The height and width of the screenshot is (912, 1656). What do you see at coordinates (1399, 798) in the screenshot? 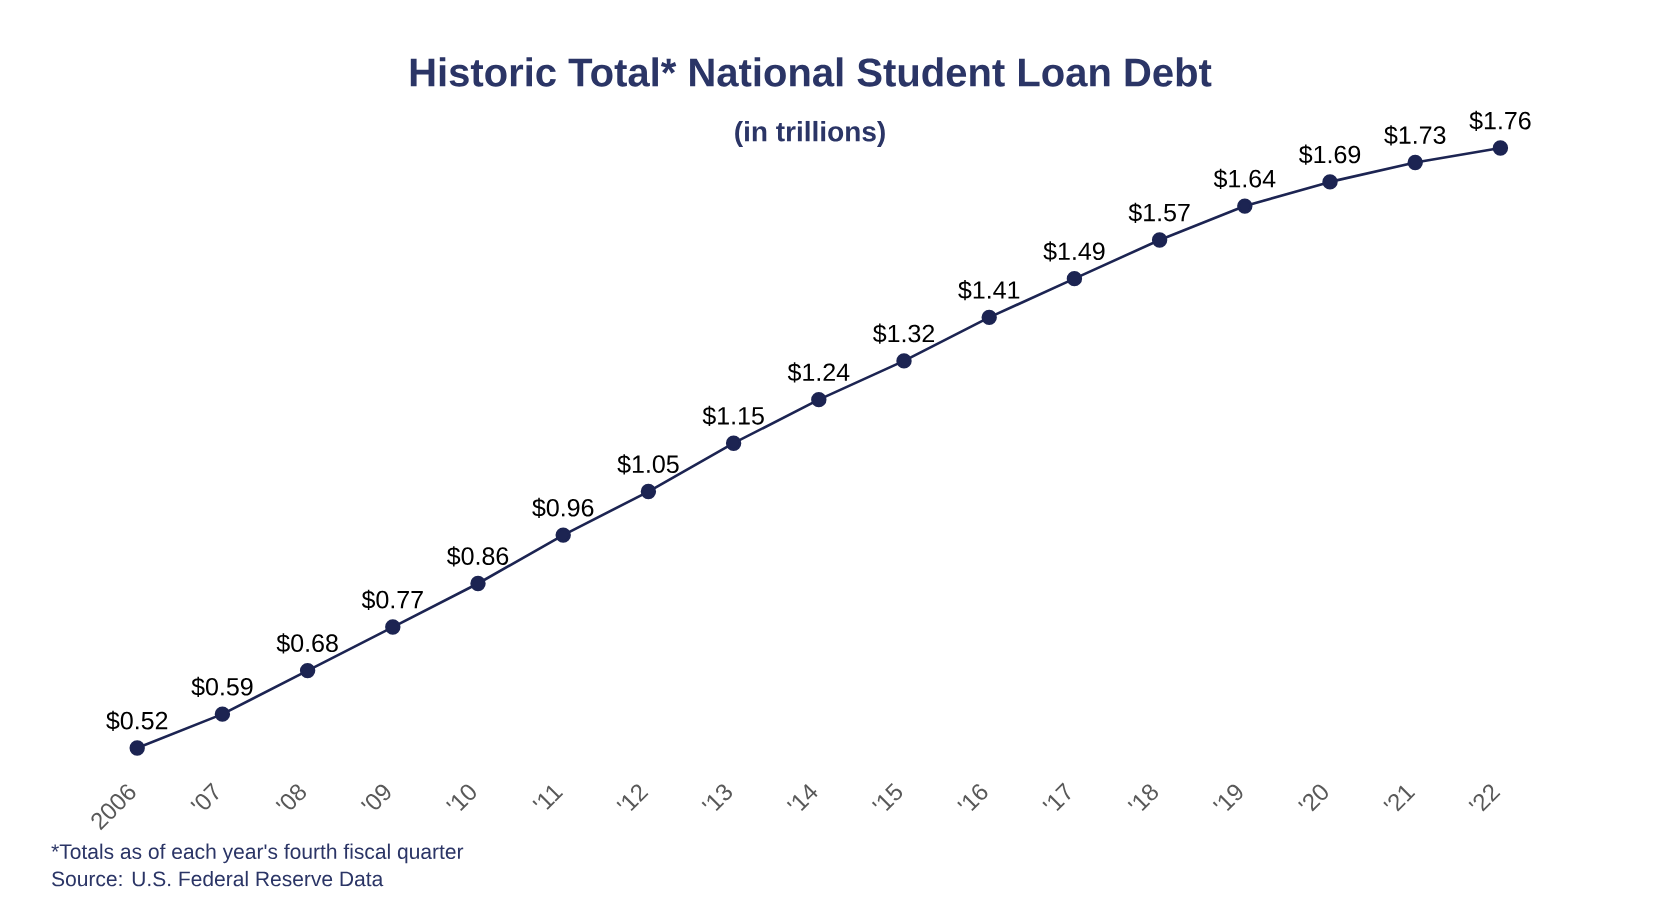
I see `x-tick-label: '21` at bounding box center [1399, 798].